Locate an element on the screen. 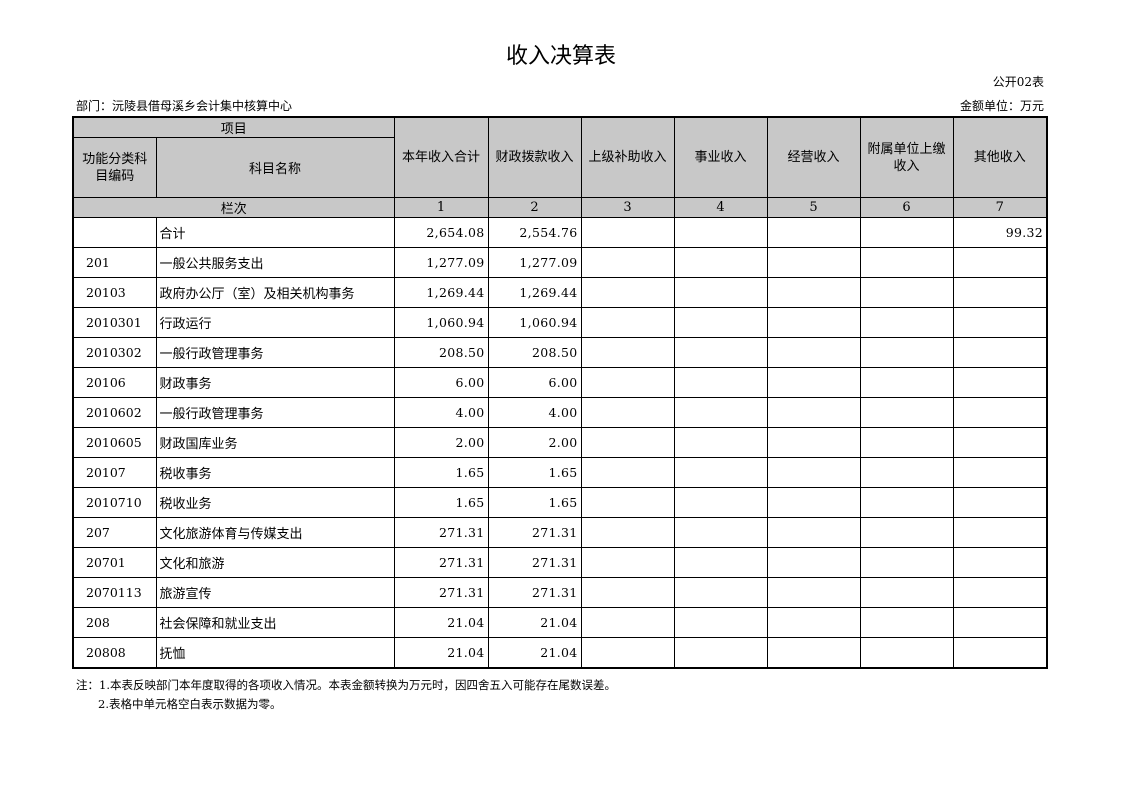  header-seq: 1 is located at coordinates (441, 207).